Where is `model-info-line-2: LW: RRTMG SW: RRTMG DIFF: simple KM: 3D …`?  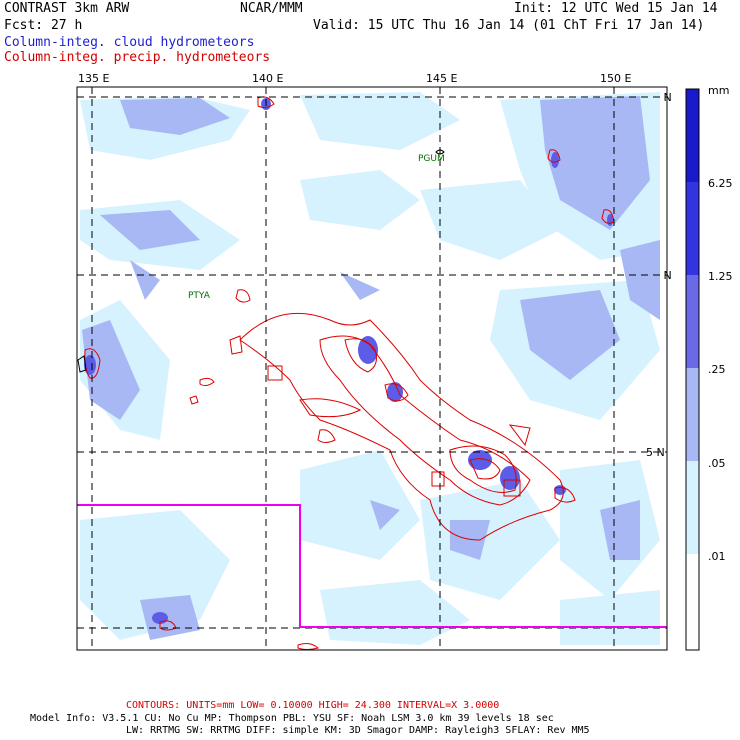 model-info-line-2: LW: RRTMG SW: RRTMG DIFF: simple KM: 3D … is located at coordinates (358, 730).